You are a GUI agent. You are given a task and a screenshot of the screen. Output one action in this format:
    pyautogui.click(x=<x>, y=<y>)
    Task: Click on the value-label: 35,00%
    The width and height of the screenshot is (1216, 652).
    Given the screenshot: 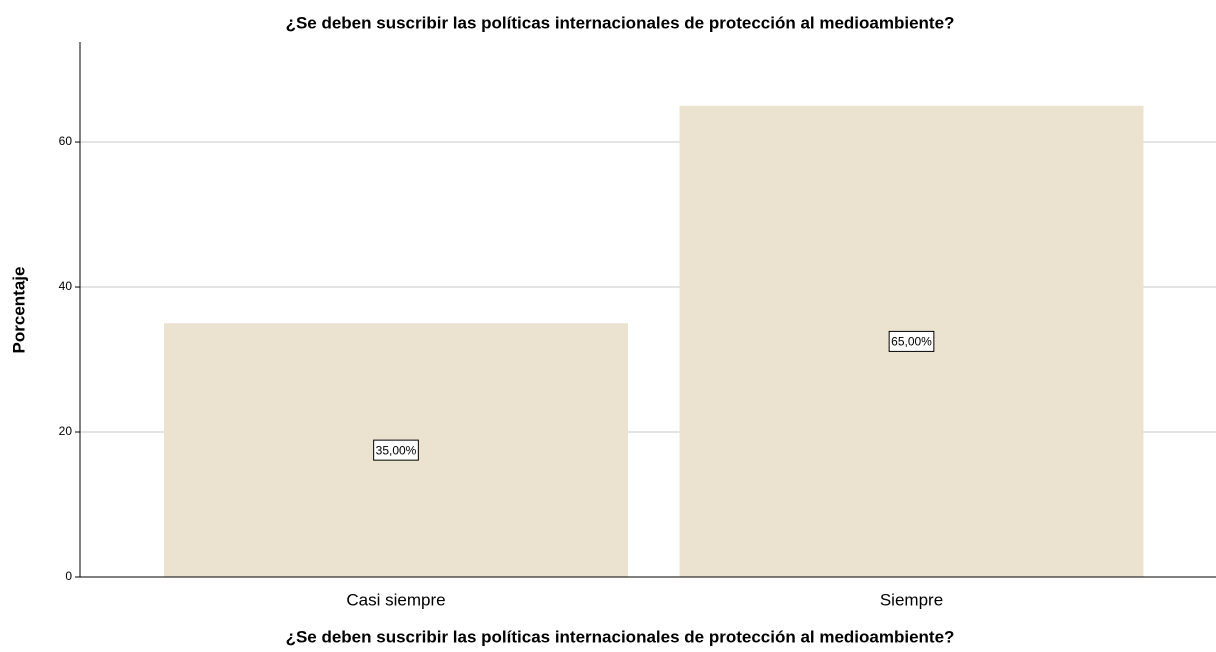 What is the action you would take?
    pyautogui.click(x=396, y=450)
    